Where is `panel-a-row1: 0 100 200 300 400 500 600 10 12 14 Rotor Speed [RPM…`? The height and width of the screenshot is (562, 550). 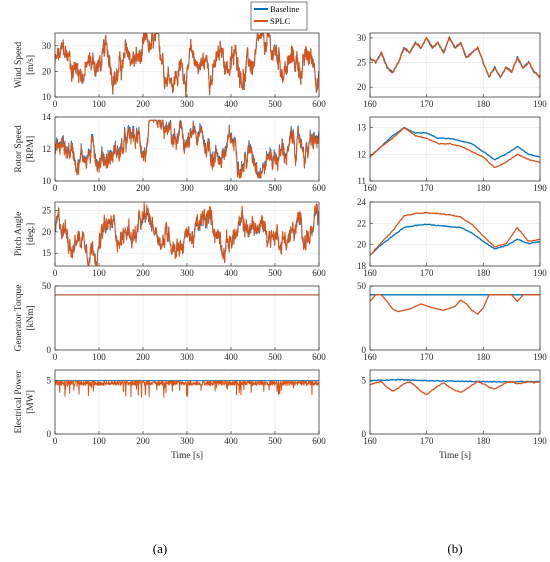 panel-a-row1: 0 100 200 300 400 500 600 10 12 14 Rotor Speed [RPM… is located at coordinates (170, 152).